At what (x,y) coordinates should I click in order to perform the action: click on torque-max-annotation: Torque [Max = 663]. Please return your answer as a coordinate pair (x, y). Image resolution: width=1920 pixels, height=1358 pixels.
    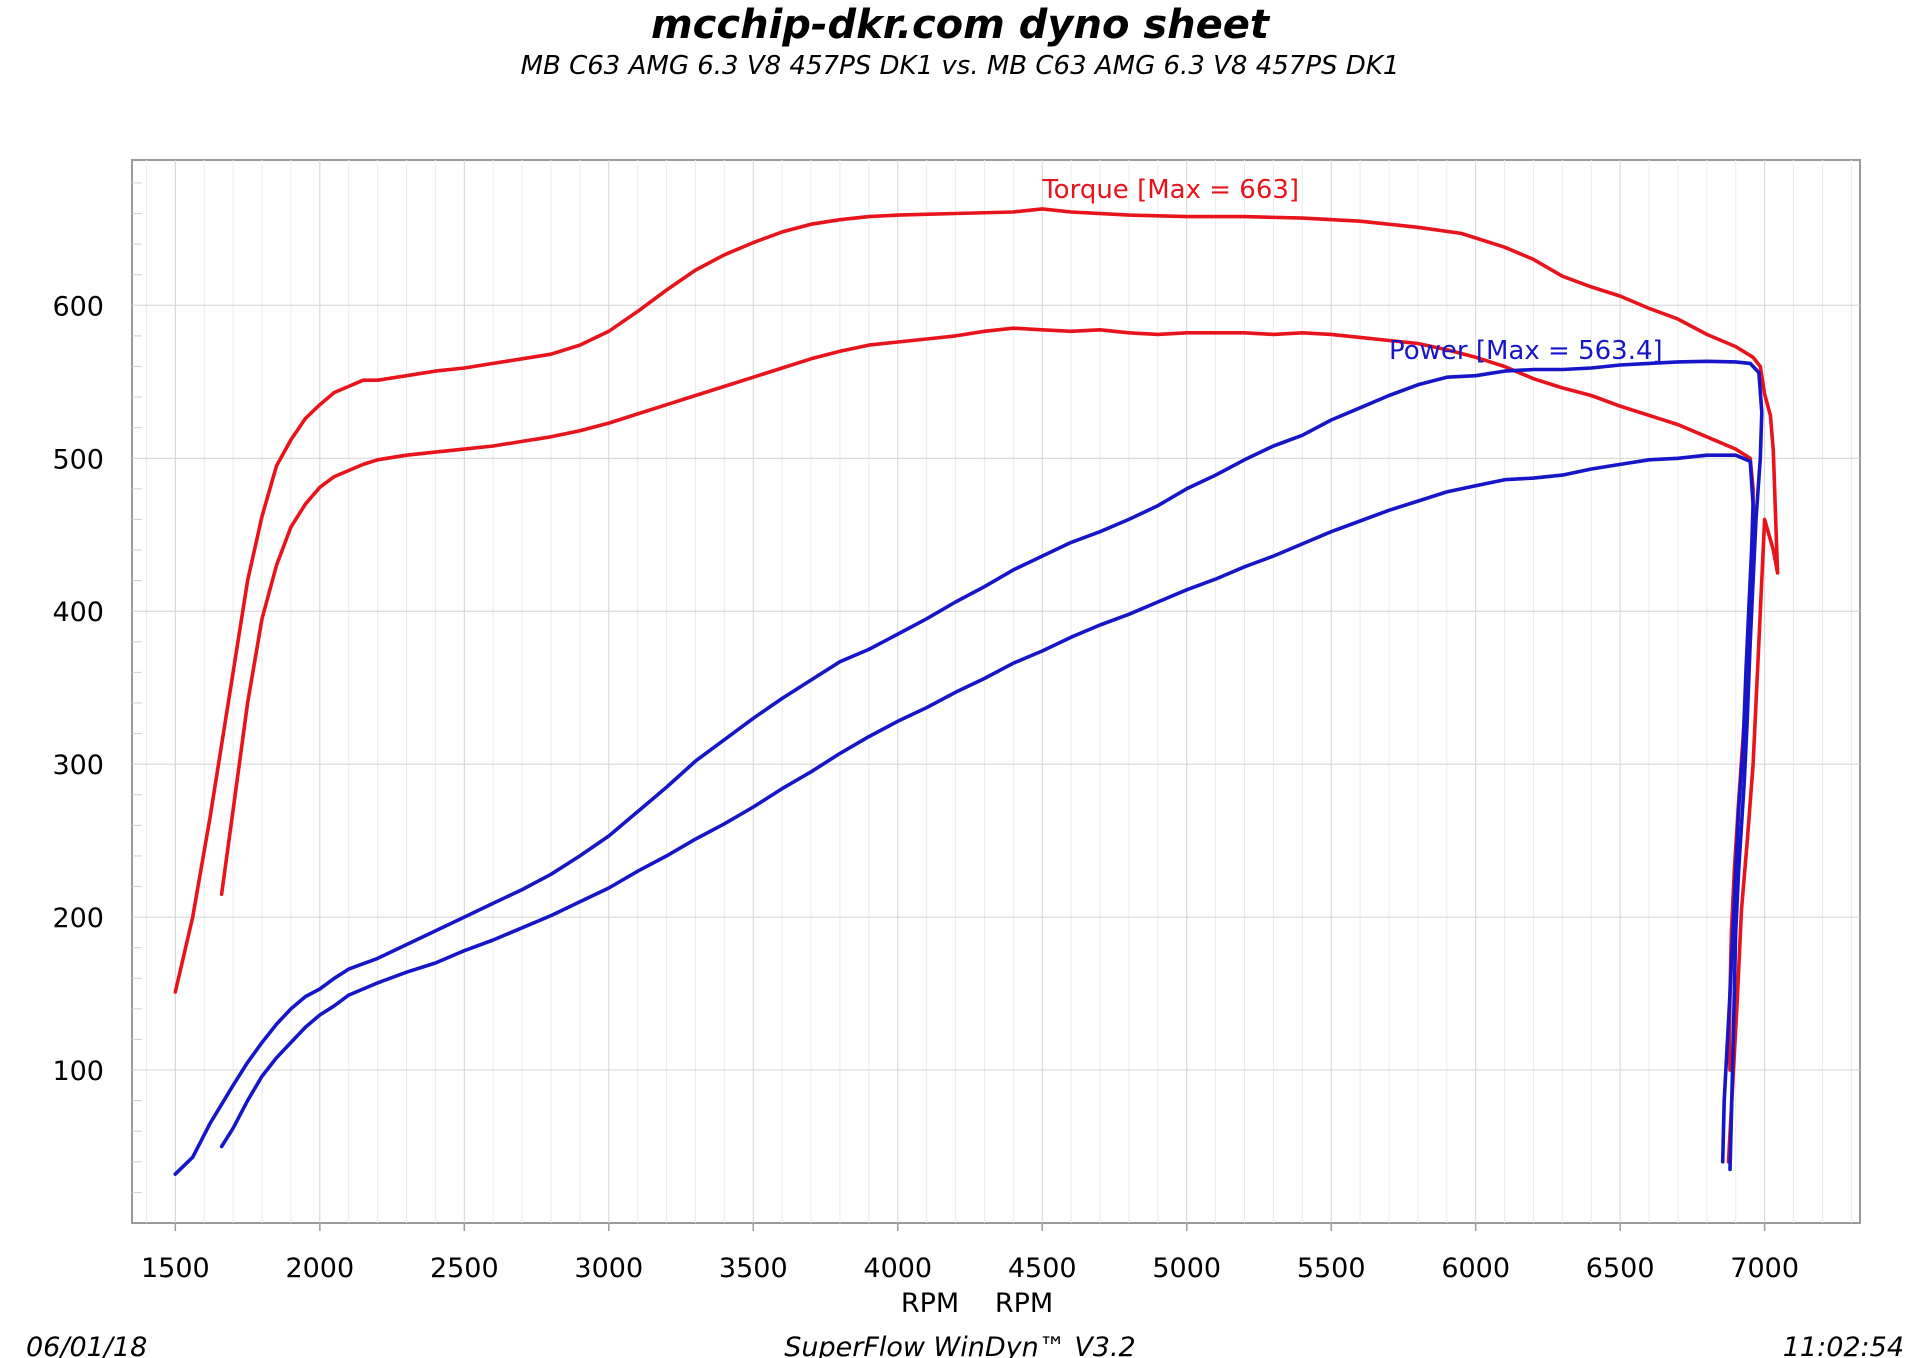
    Looking at the image, I should click on (1170, 190).